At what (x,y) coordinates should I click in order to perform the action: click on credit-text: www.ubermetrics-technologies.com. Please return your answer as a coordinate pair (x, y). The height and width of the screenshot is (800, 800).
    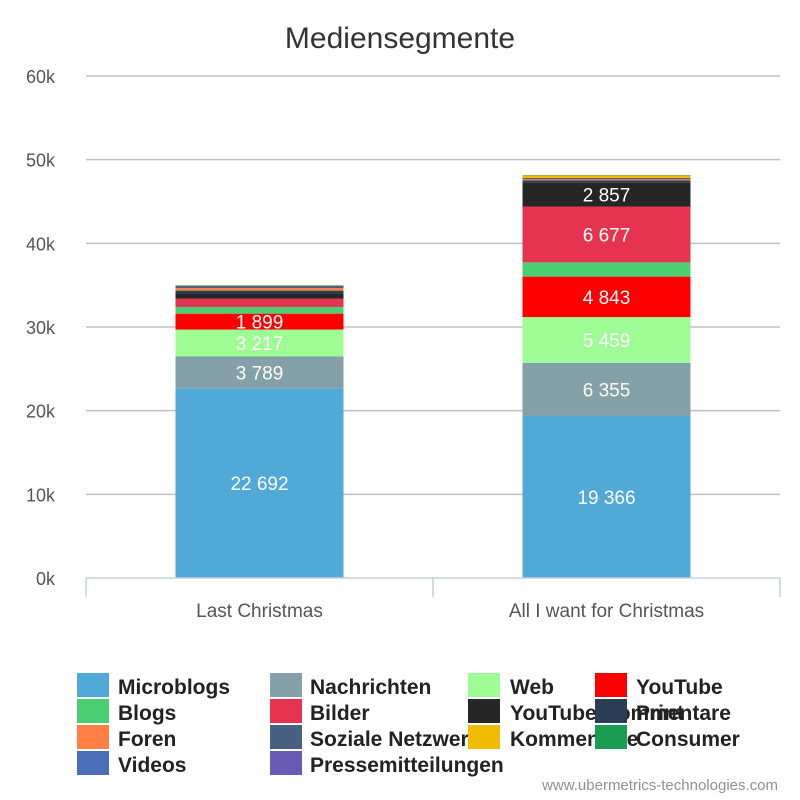
    Looking at the image, I should click on (659, 785).